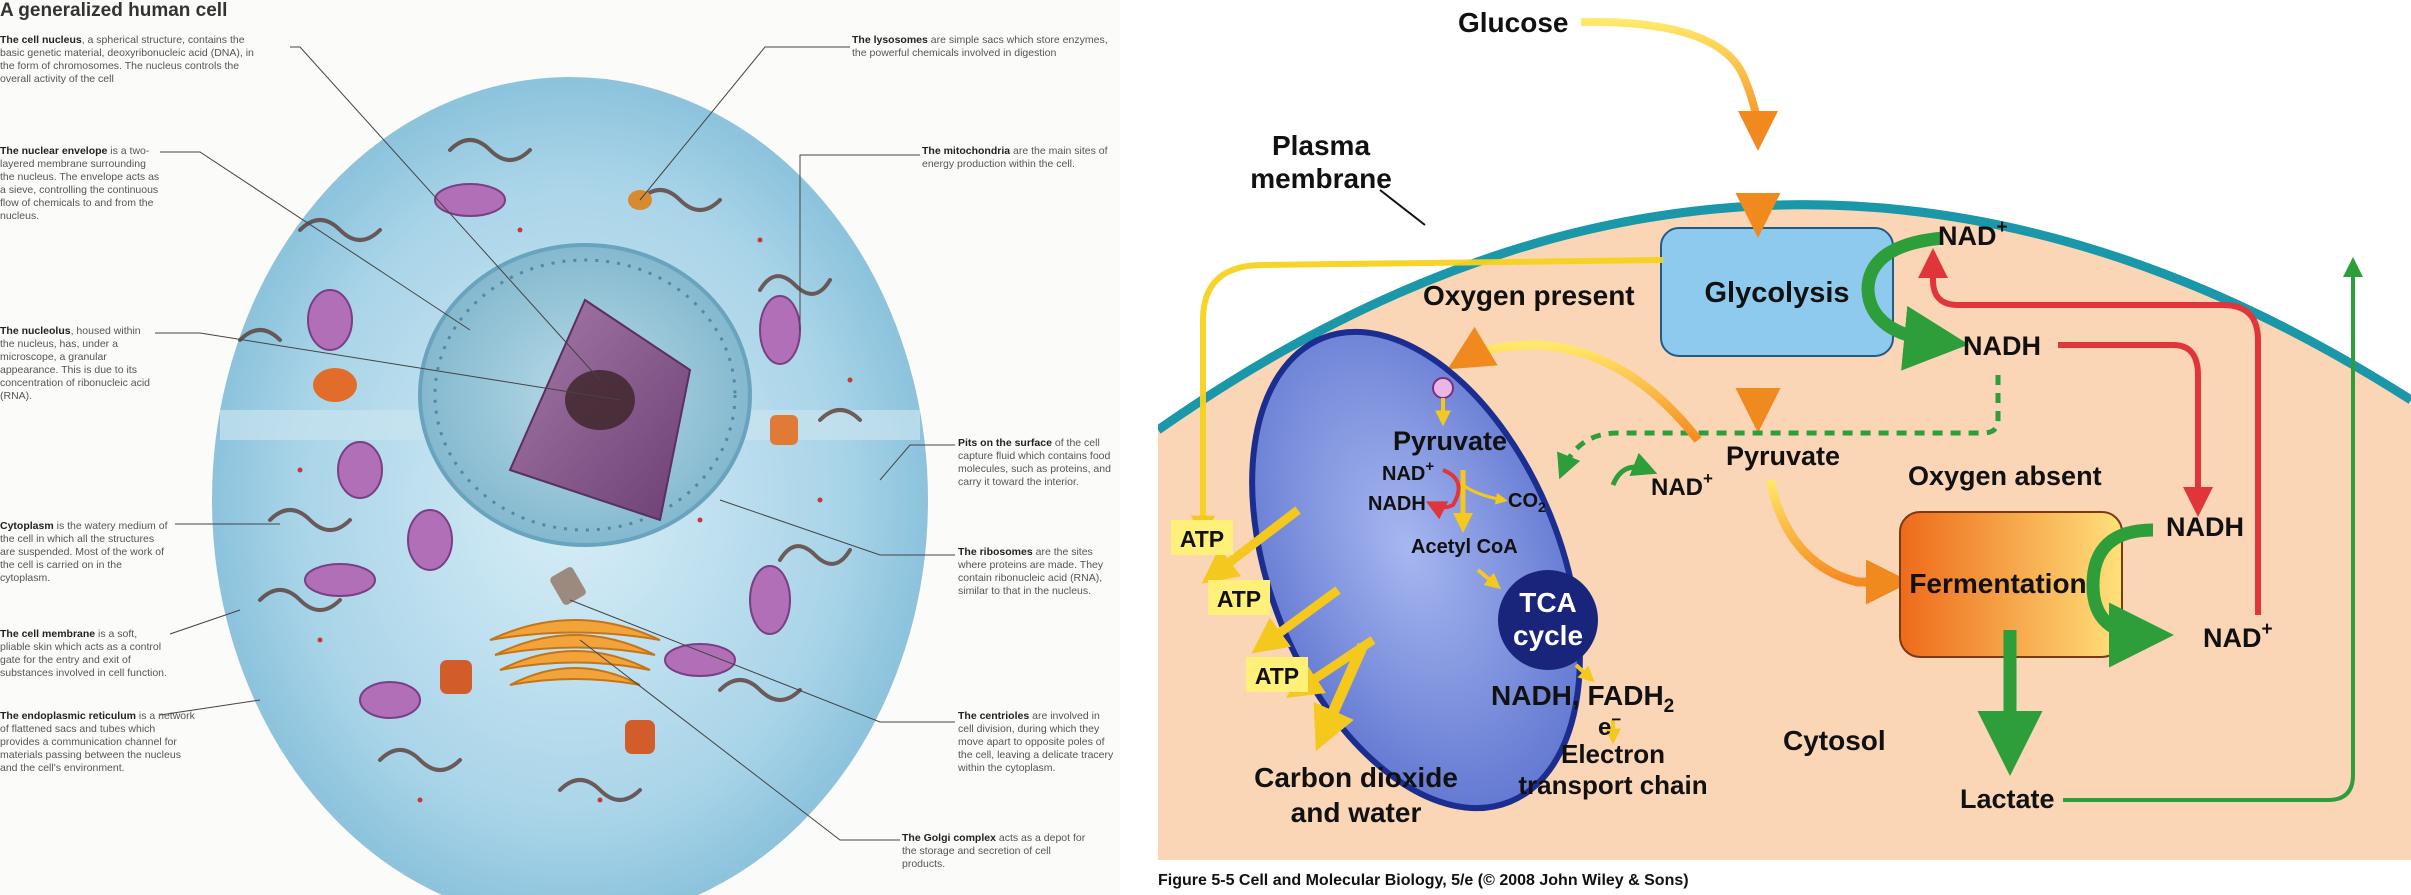 The image size is (2411, 895). I want to click on annotation-term: The centrioles, so click(994, 716).